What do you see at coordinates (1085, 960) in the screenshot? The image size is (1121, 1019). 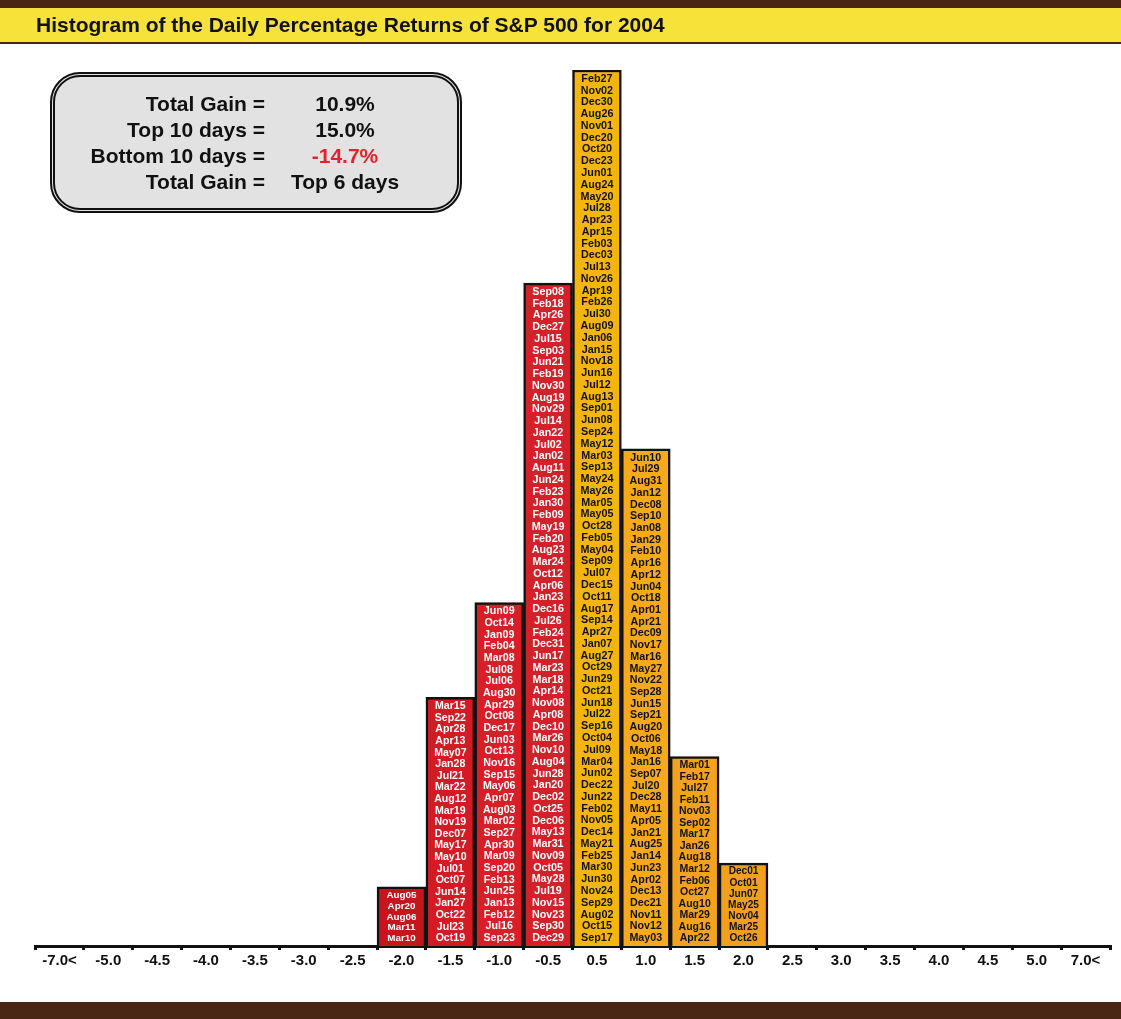 I see `x-tick-label: 7.0<` at bounding box center [1085, 960].